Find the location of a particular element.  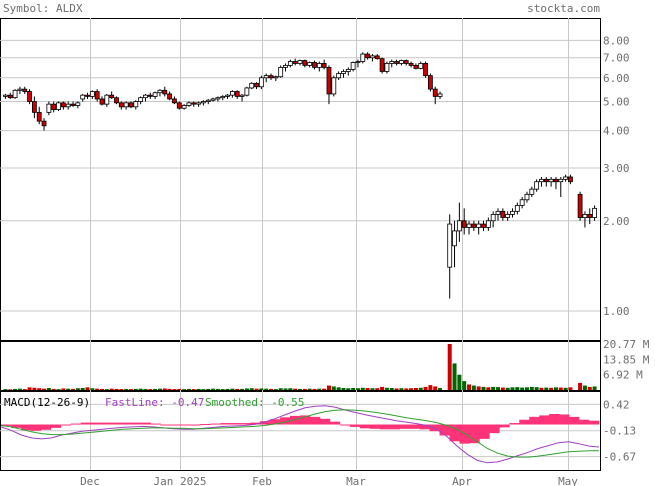

fastline-value: -0.47 is located at coordinates (187, 402).